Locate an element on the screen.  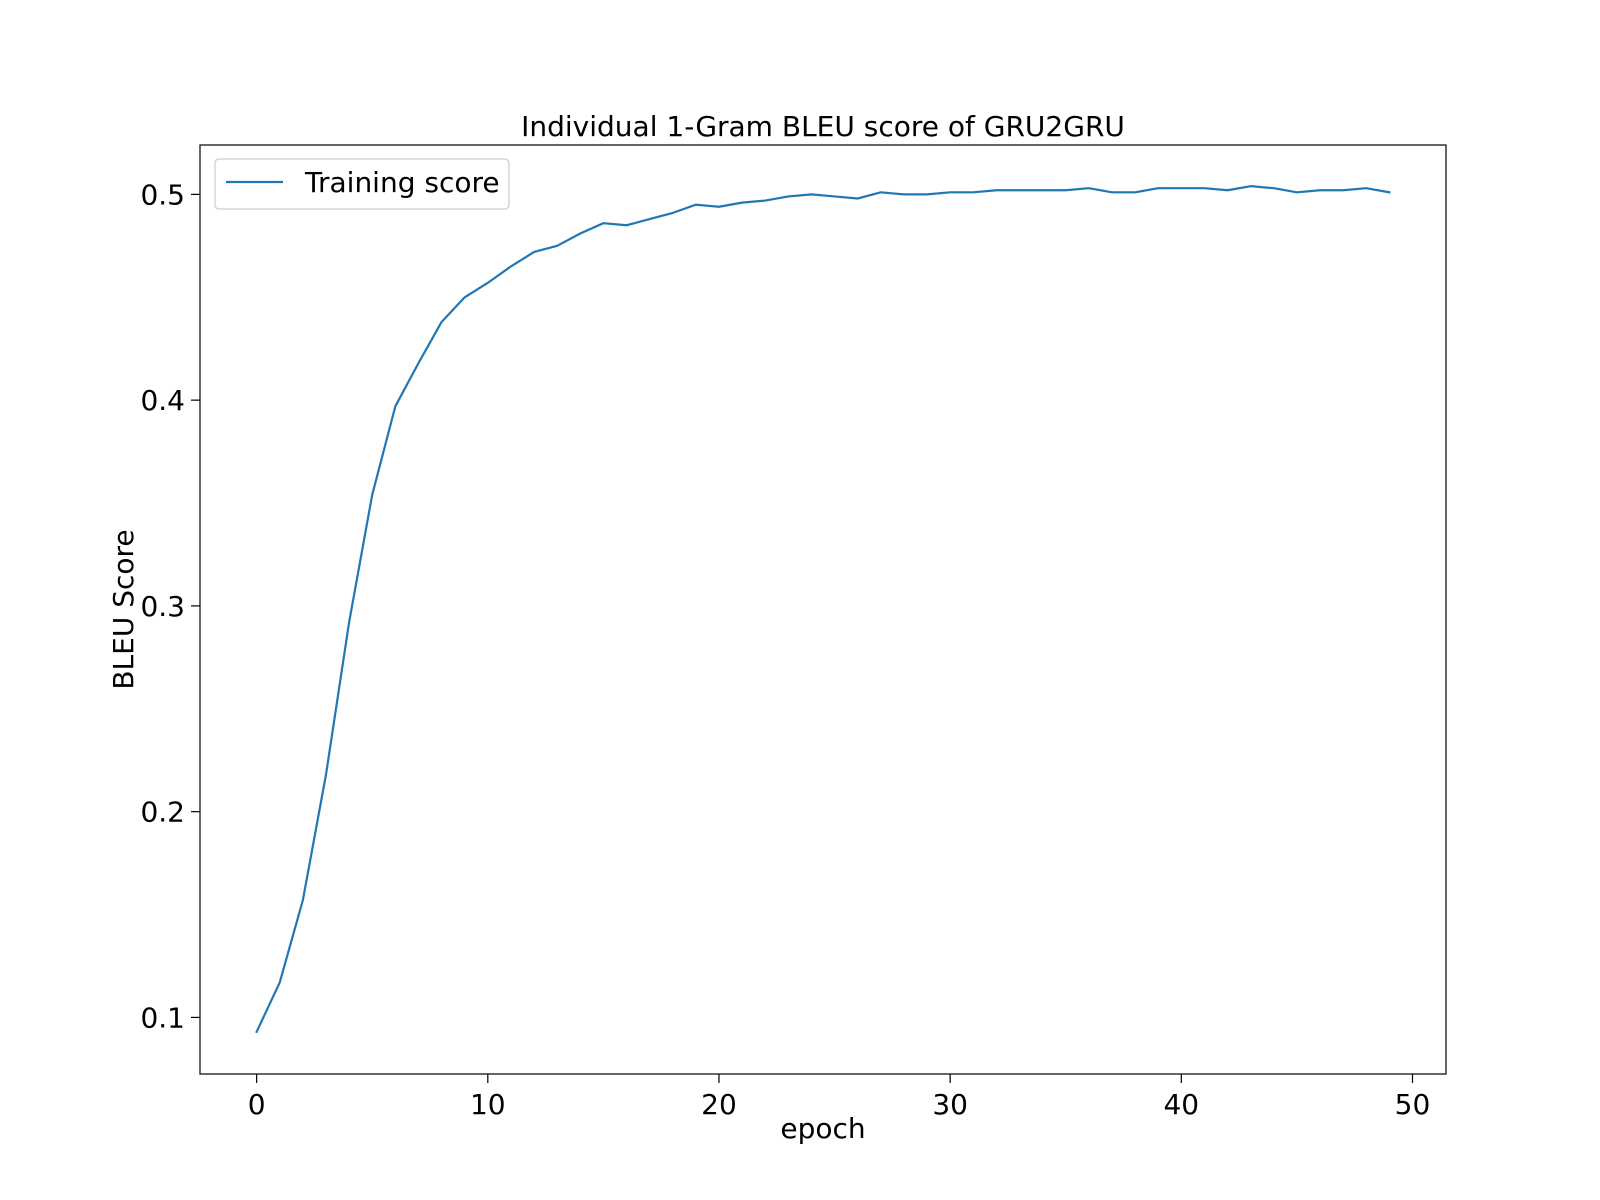
y-tick-label: 0.4 is located at coordinates (162, 400).